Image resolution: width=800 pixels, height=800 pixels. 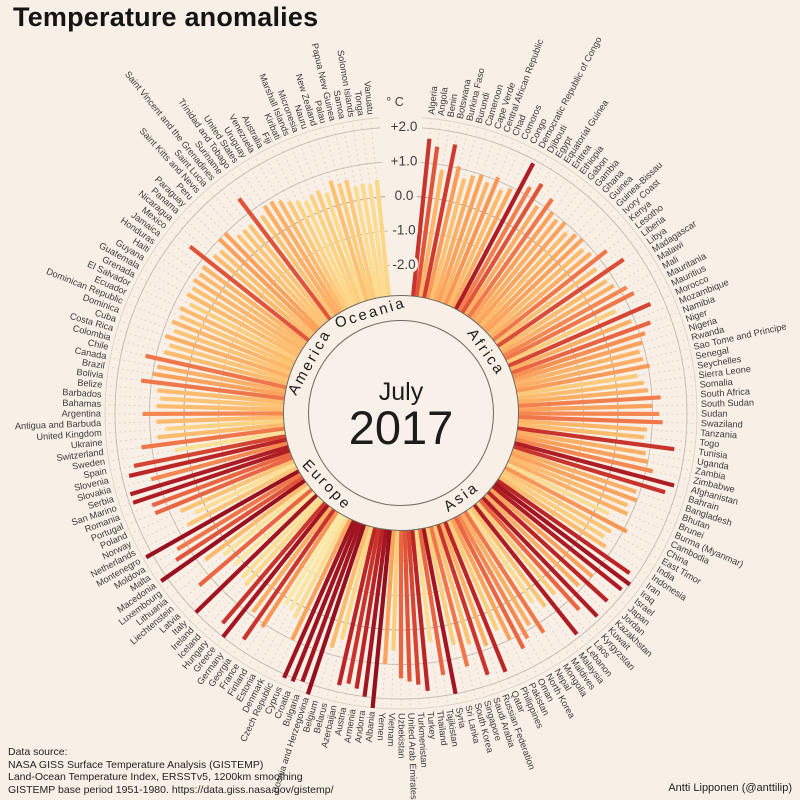 What do you see at coordinates (93, 363) in the screenshot?
I see `country-label: Brazil` at bounding box center [93, 363].